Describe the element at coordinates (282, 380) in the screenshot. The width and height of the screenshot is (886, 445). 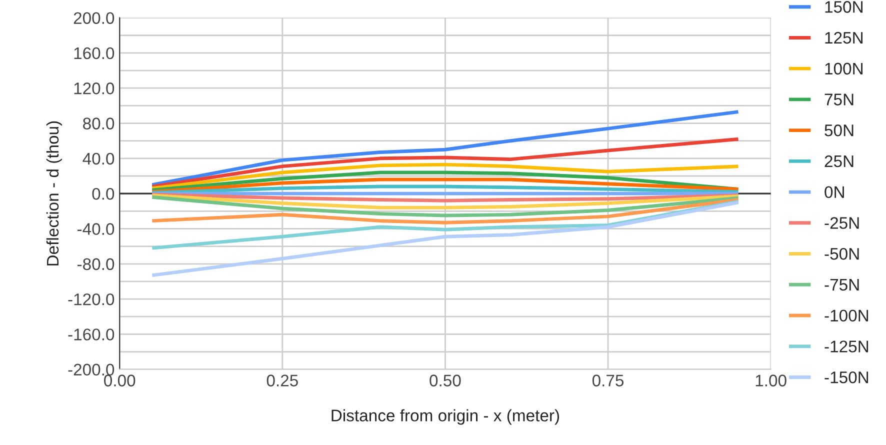
I see `x-tick-label: 0.25` at that location.